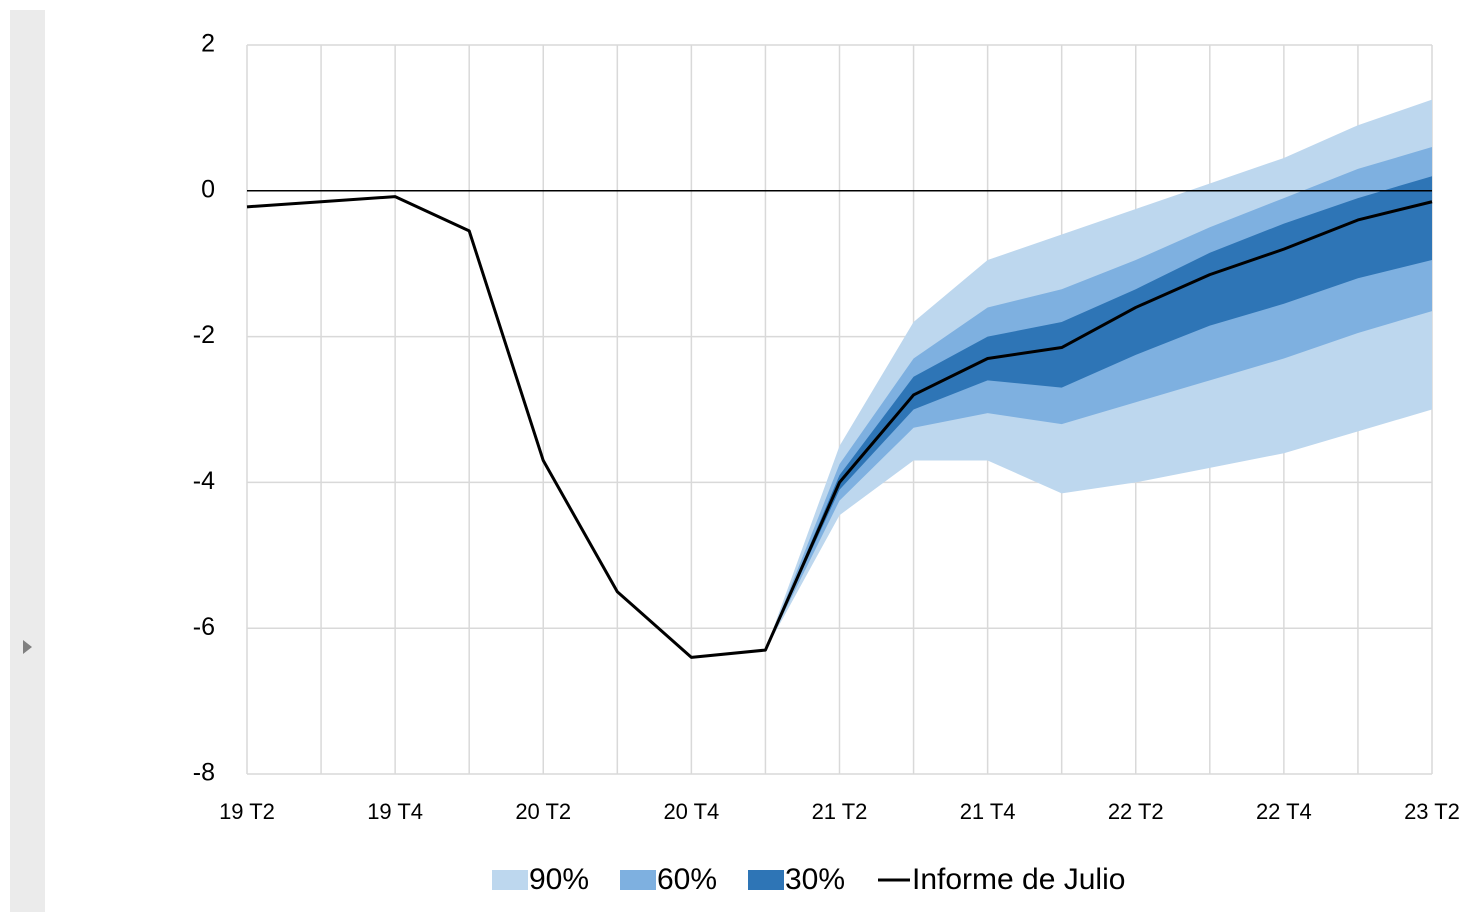 Image resolution: width=1472 pixels, height=917 pixels. I want to click on legend-label: 60%, so click(687, 879).